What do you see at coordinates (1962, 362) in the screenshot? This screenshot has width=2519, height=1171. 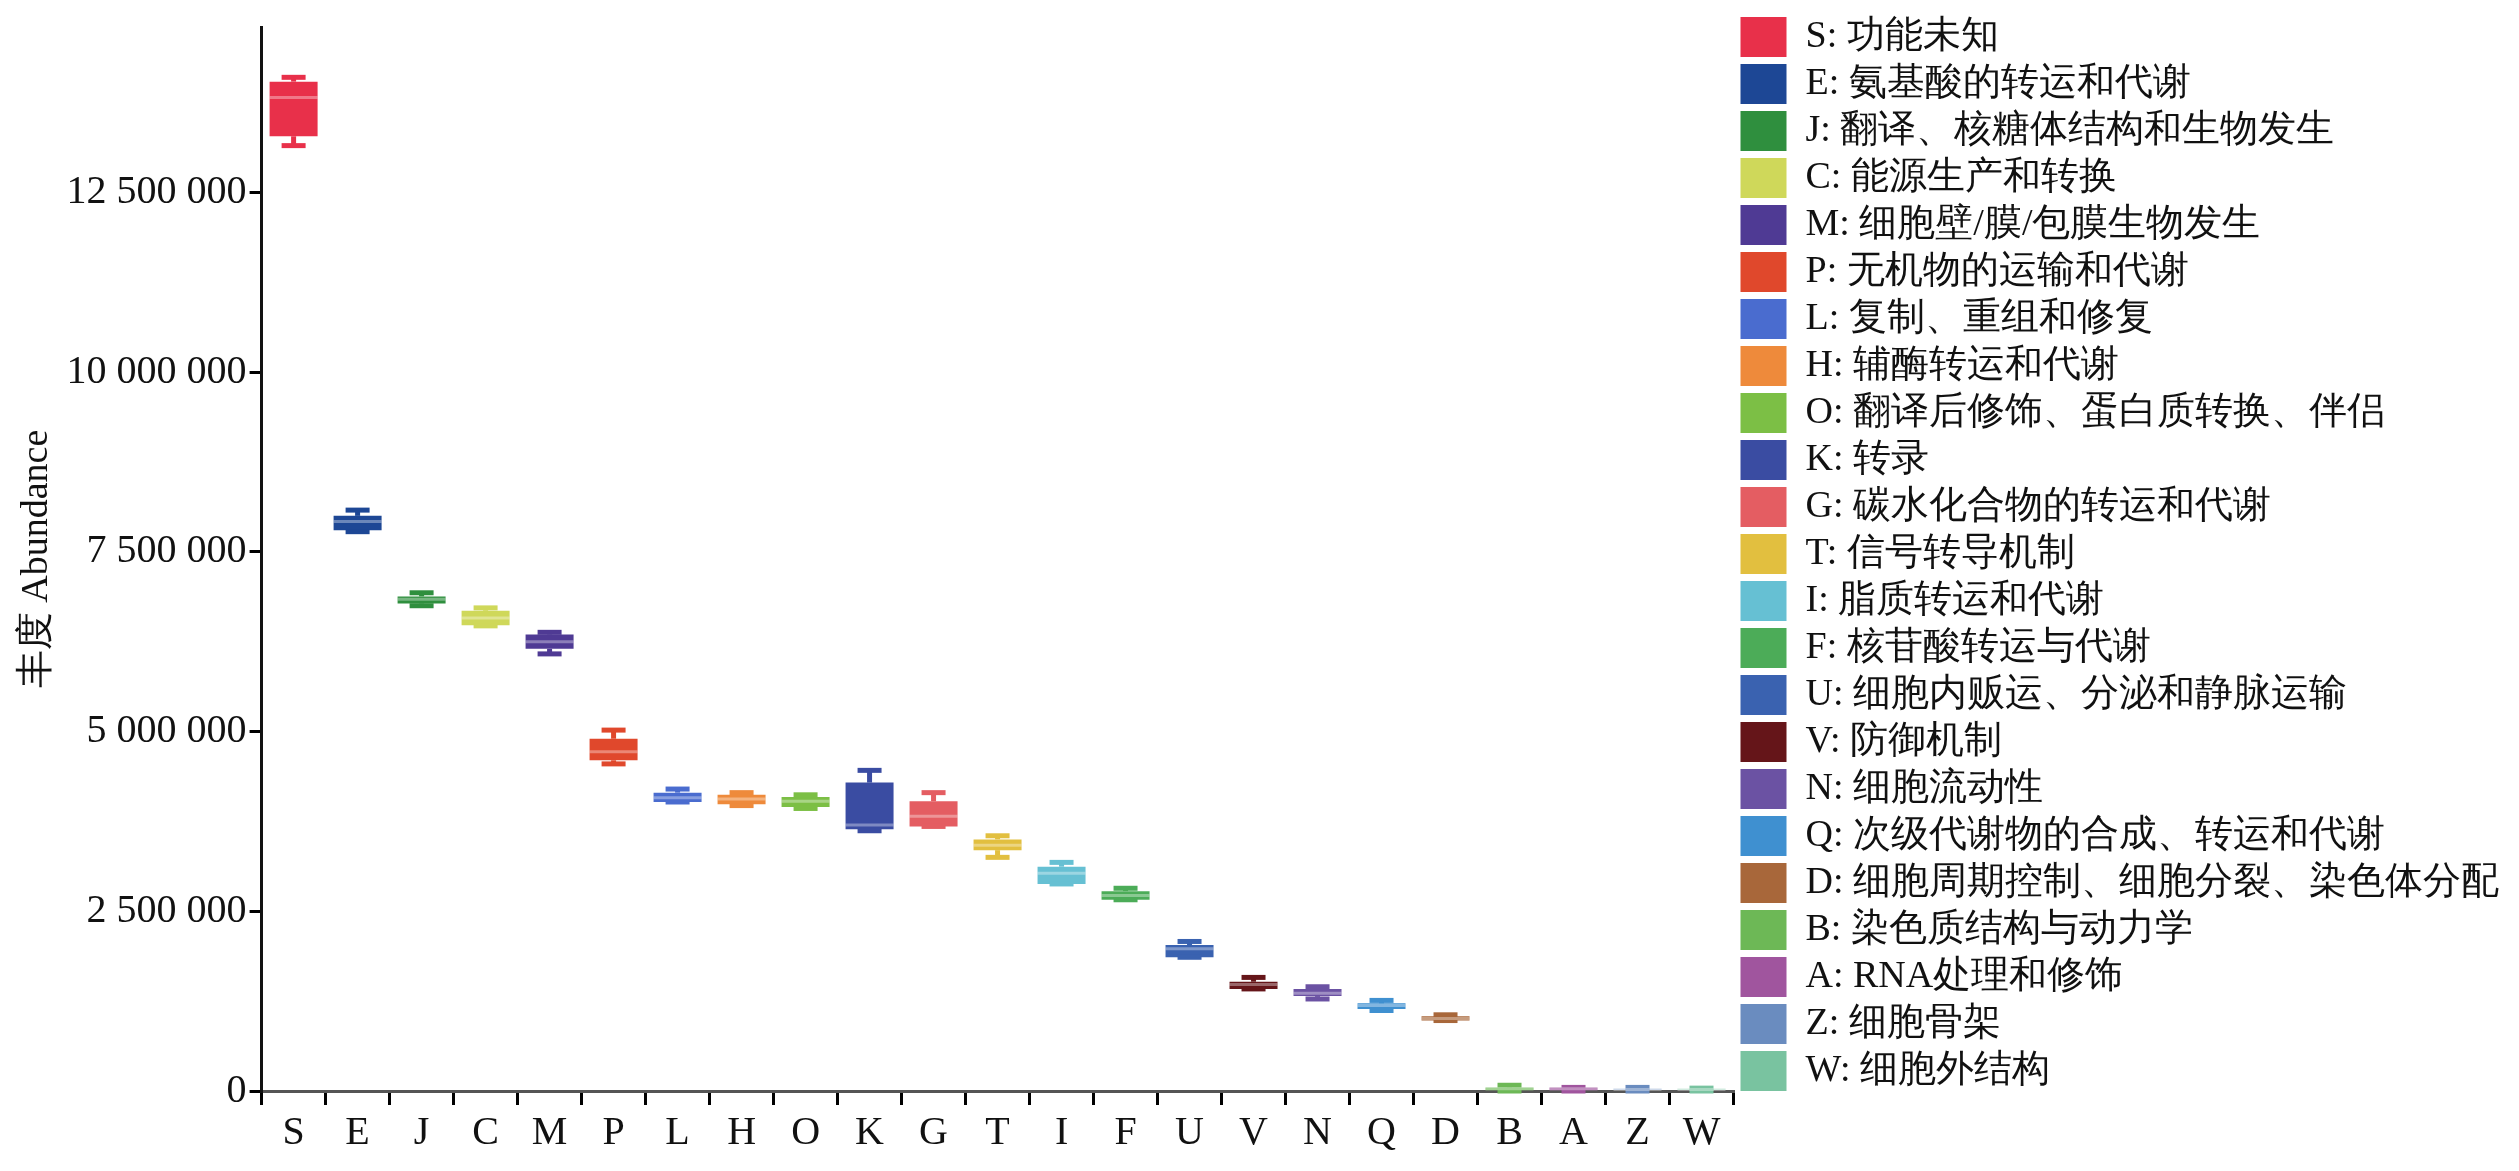 I see `legend-label: H: 辅酶转运和代谢` at bounding box center [1962, 362].